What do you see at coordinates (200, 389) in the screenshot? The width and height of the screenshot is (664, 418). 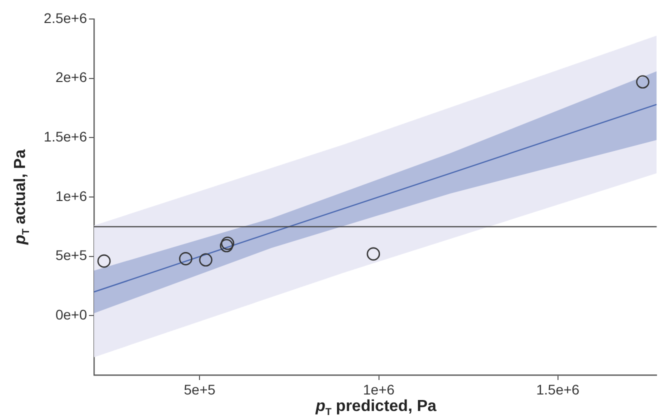 I see `x-tick-label: 5e+5` at bounding box center [200, 389].